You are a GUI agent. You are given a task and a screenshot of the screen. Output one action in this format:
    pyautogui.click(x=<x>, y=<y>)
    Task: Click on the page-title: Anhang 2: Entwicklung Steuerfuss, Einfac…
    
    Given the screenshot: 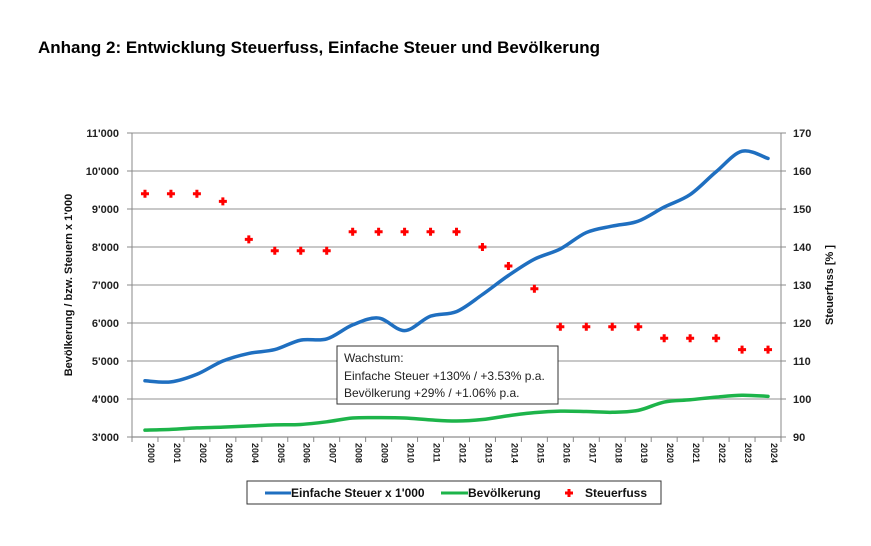 What is the action you would take?
    pyautogui.click(x=319, y=47)
    